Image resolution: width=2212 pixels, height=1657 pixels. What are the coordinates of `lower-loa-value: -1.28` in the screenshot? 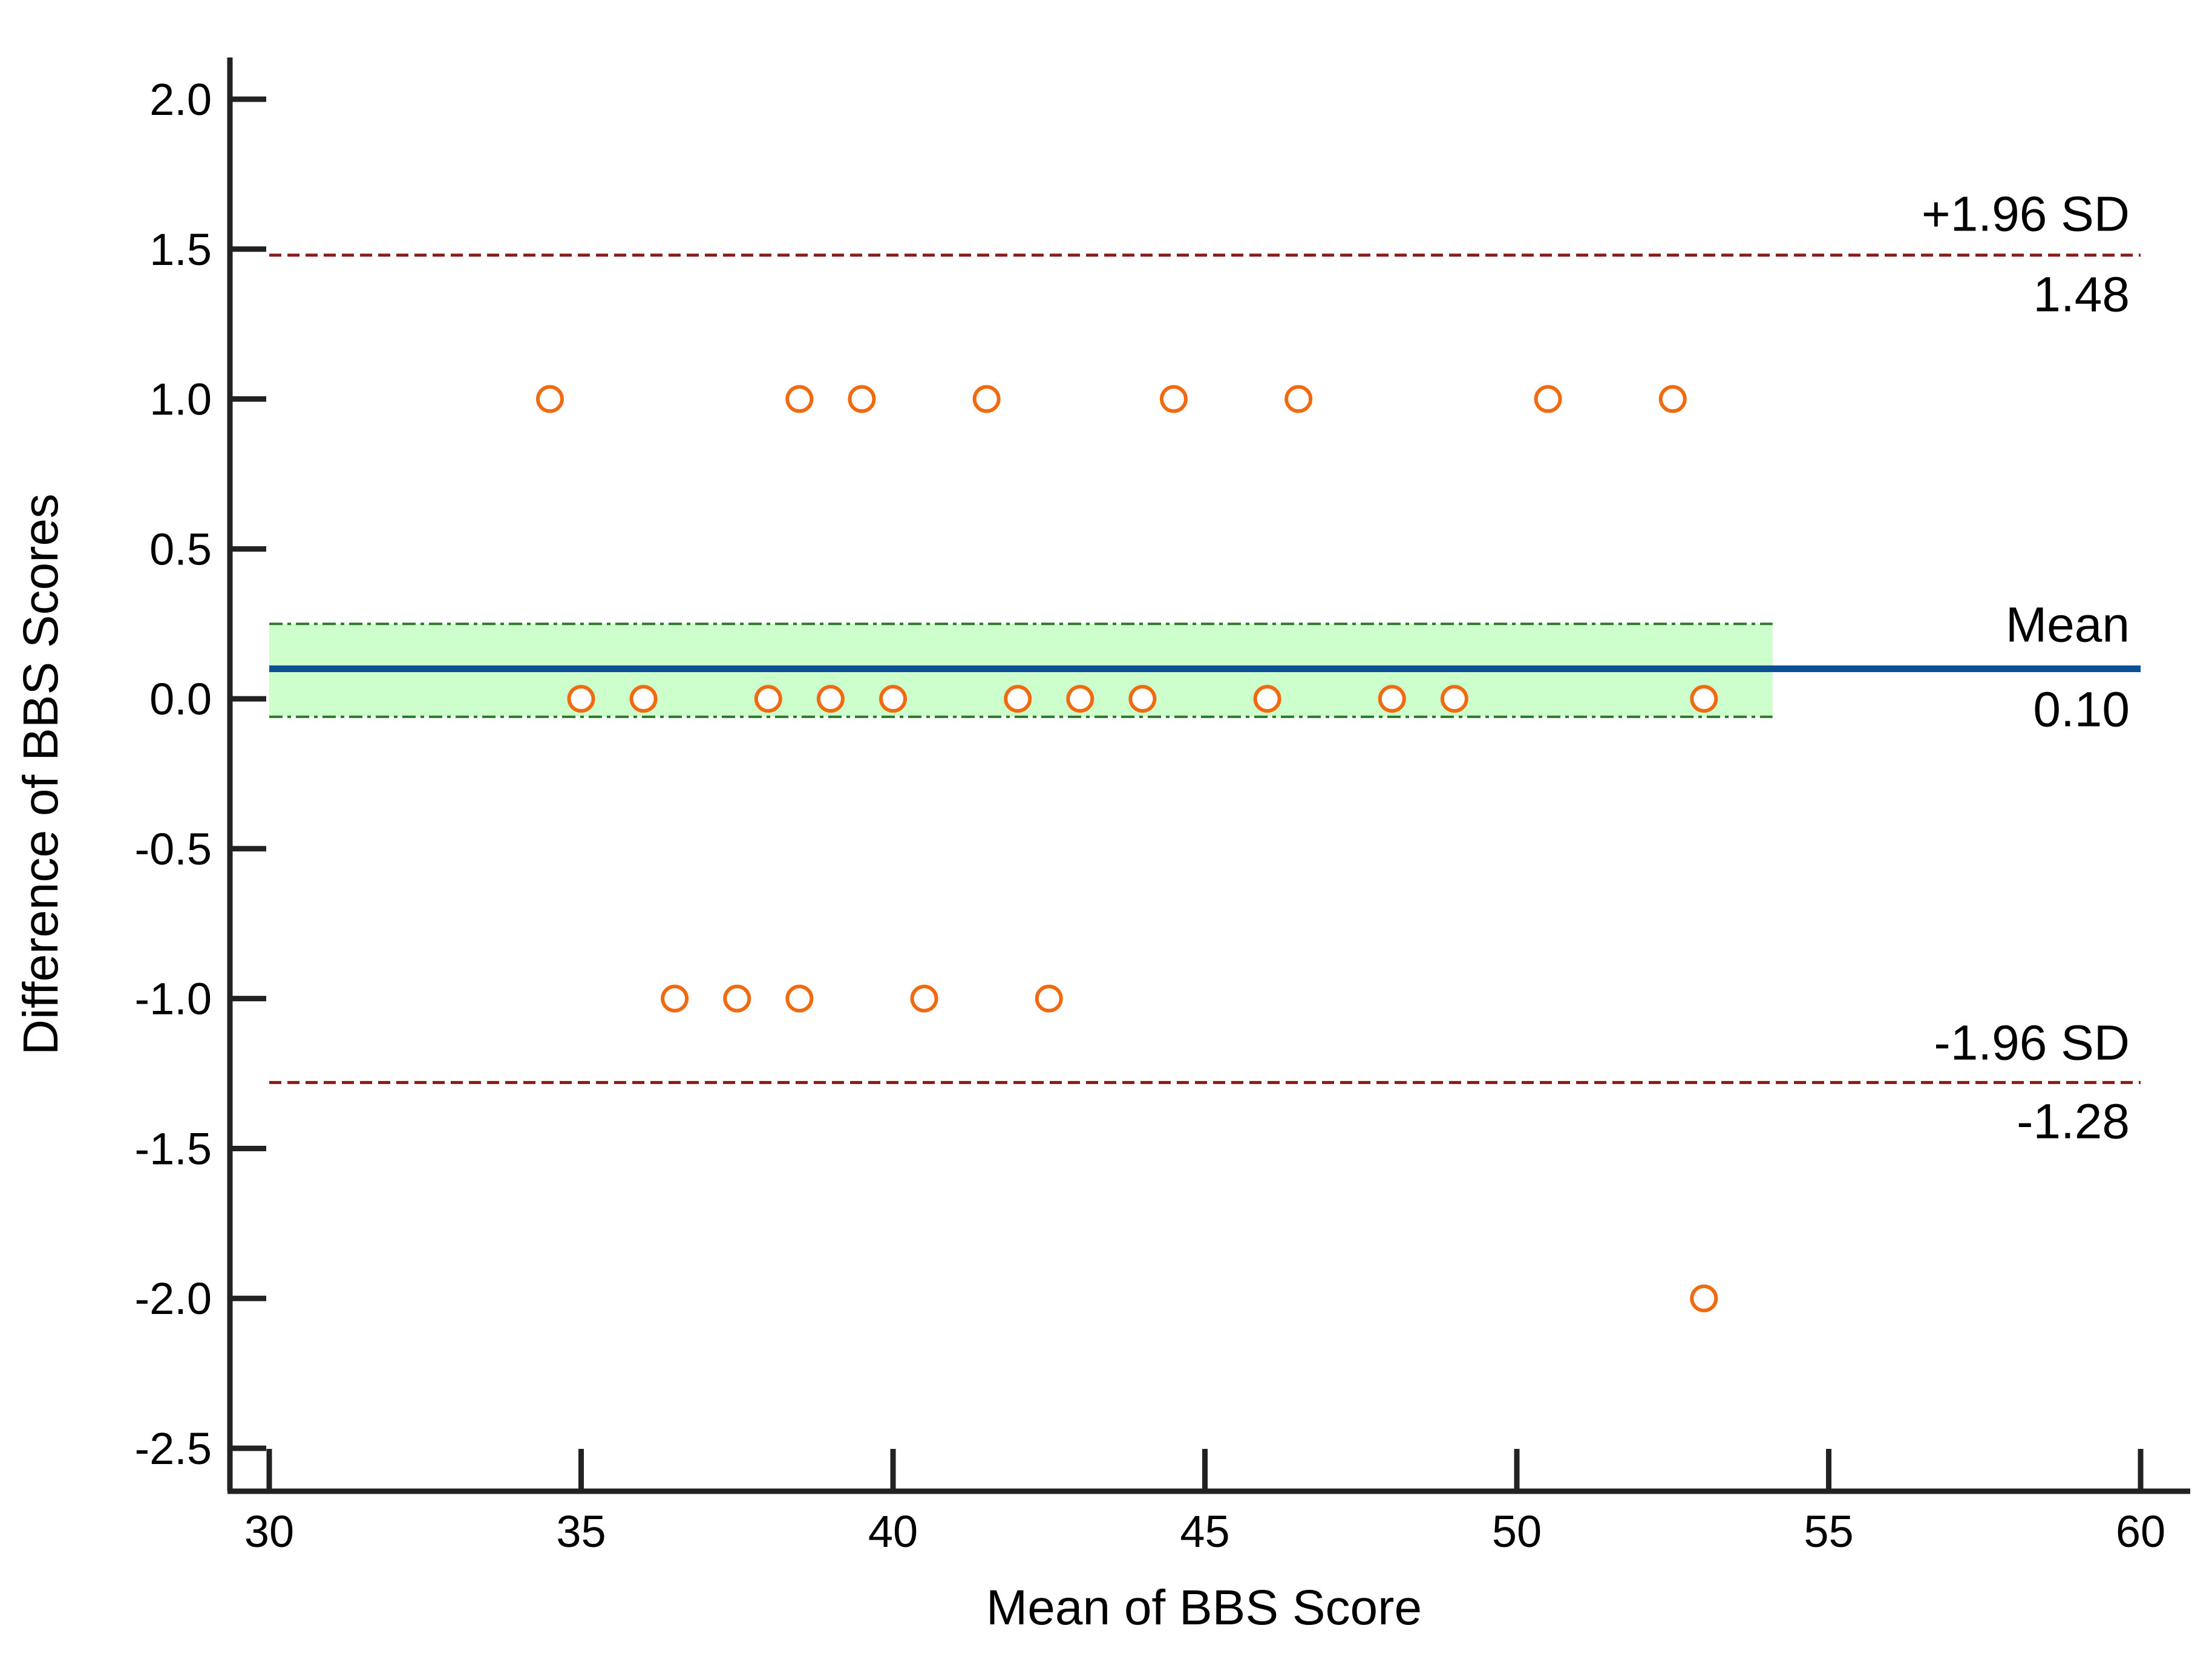 It's located at (2073, 1121).